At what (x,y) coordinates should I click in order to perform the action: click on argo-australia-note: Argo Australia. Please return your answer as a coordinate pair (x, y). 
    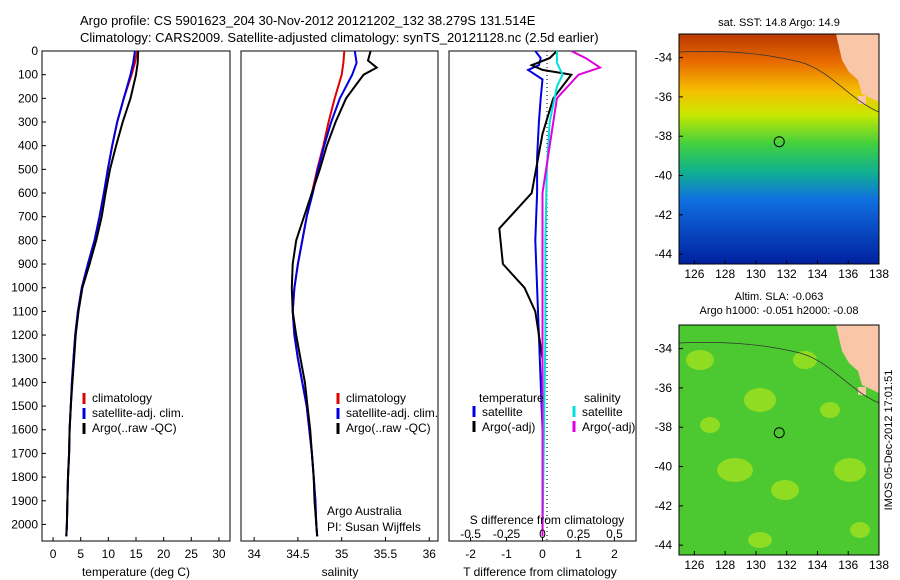
    Looking at the image, I should click on (364, 511).